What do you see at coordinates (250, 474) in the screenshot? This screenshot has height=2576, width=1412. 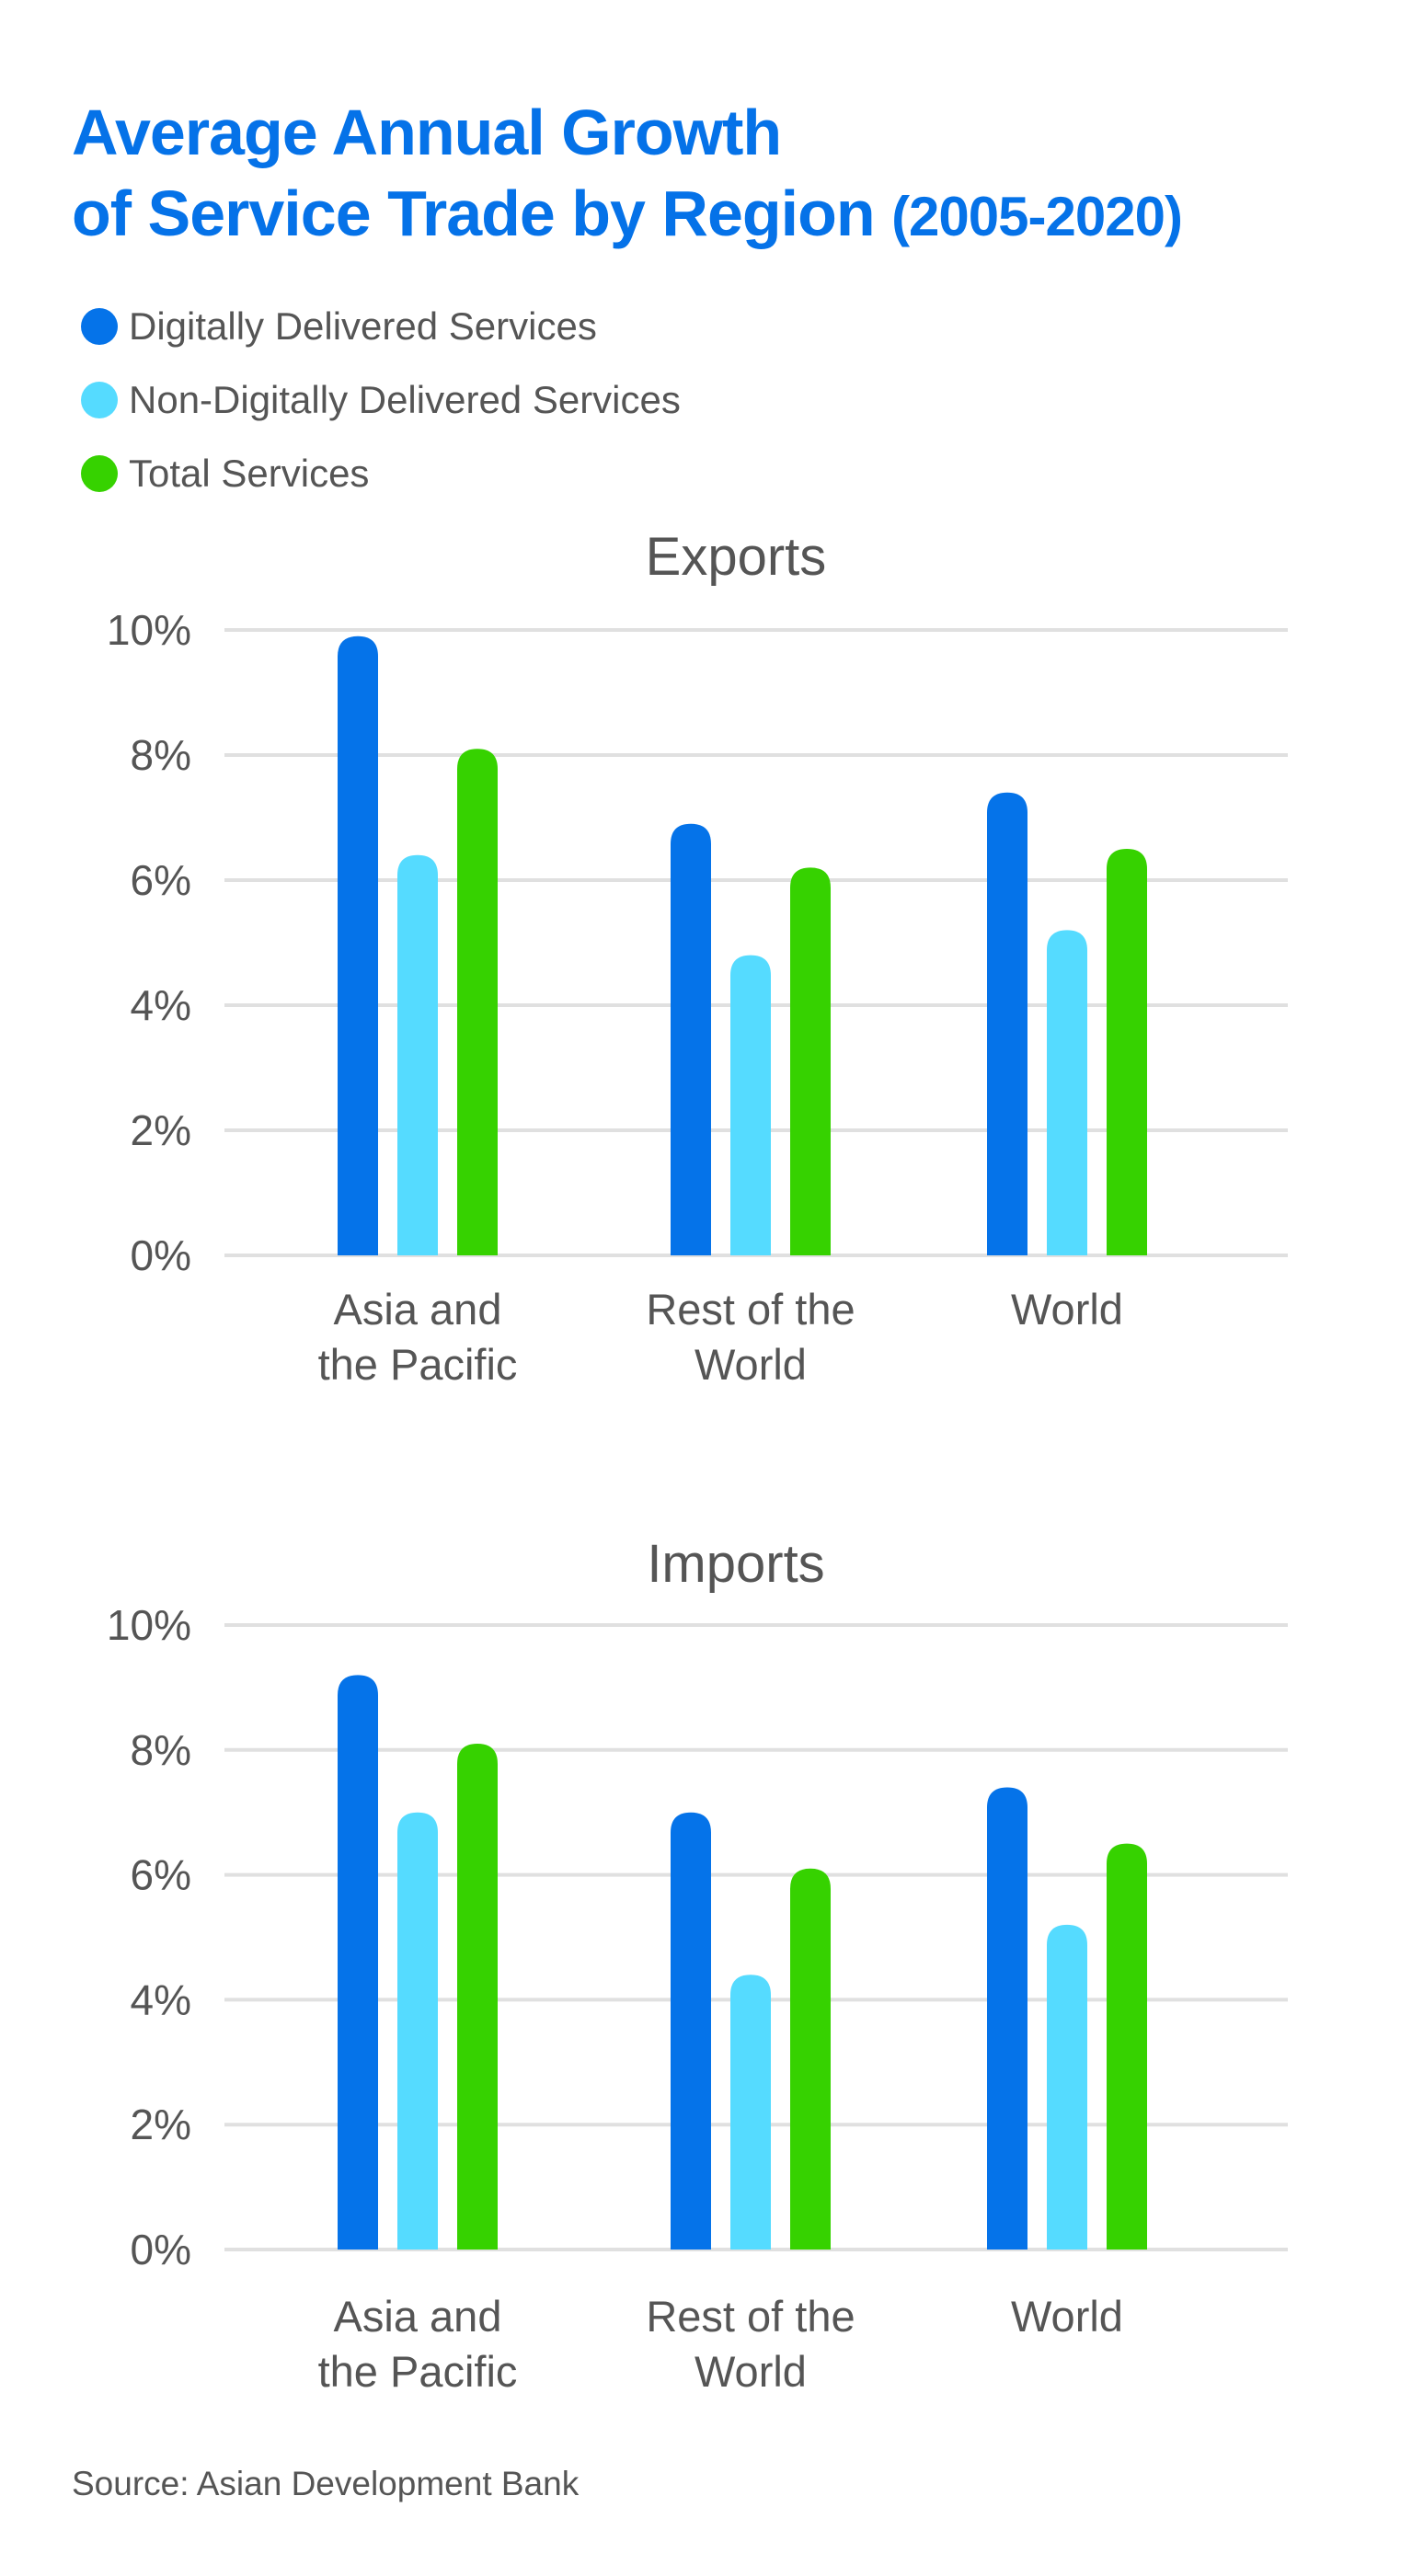 I see `legend-label: Total Services` at bounding box center [250, 474].